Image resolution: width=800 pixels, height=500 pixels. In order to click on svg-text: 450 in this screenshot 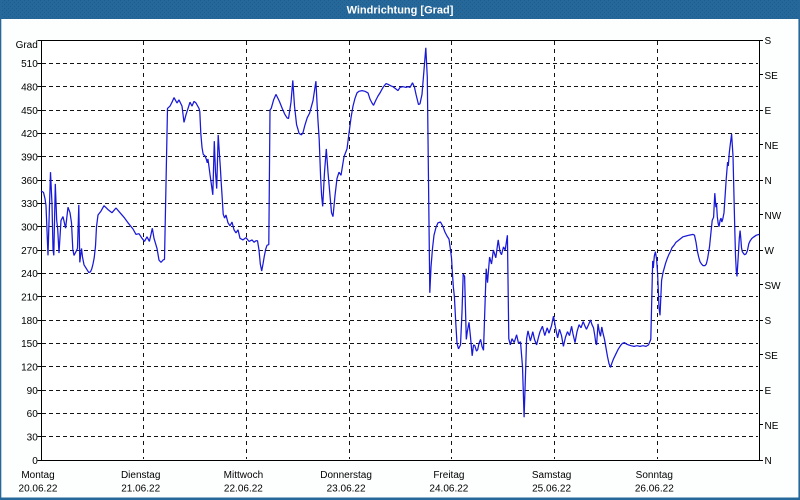, I will do `click(29, 111)`.